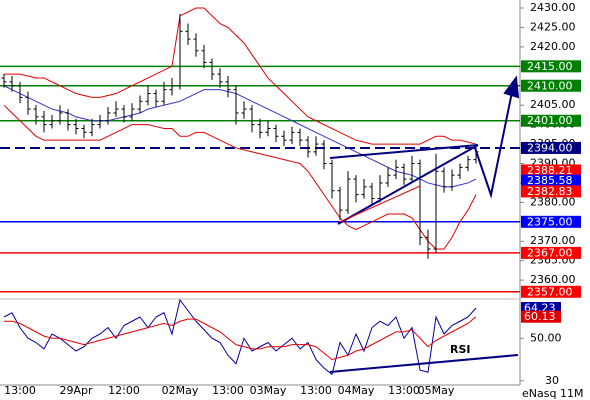  I want to click on level-box: 2385.58, so click(551, 180).